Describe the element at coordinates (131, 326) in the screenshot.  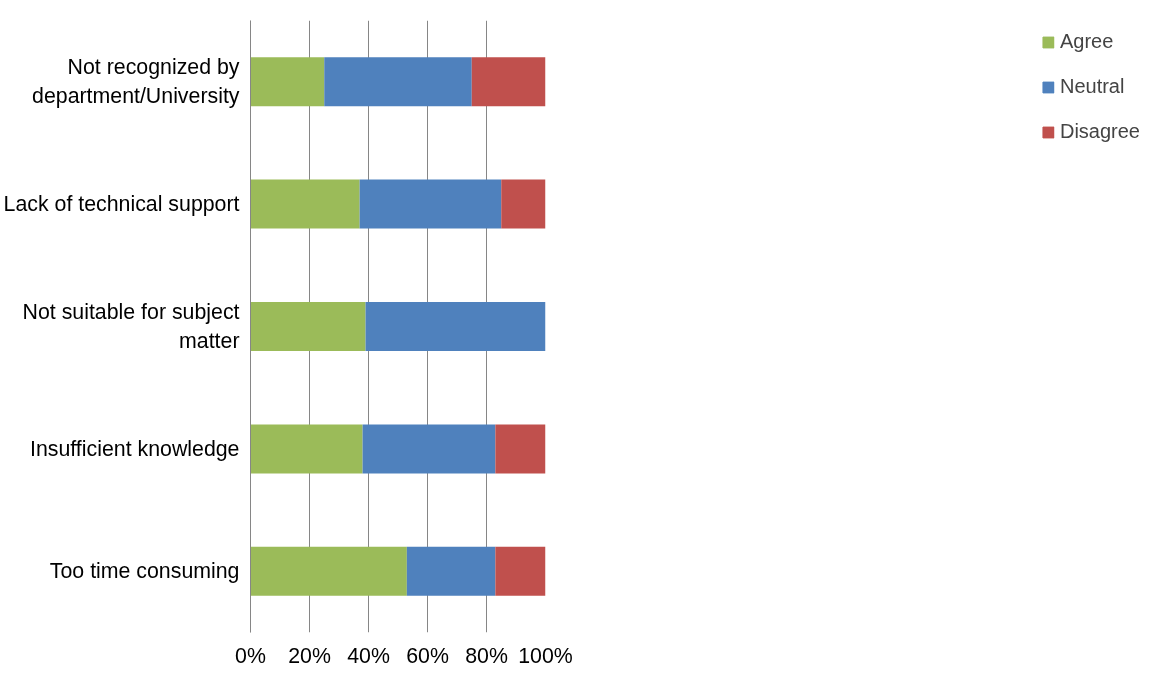
I see `y-tick-label: Not suitable for subject matter` at that location.